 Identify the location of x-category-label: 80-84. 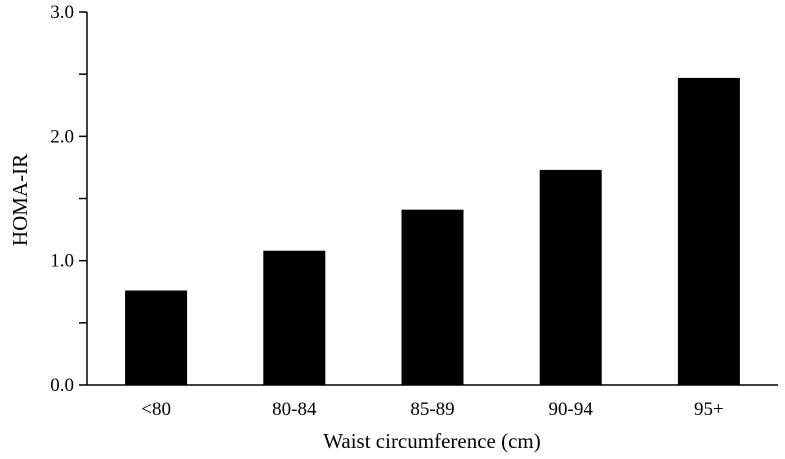
(294, 409).